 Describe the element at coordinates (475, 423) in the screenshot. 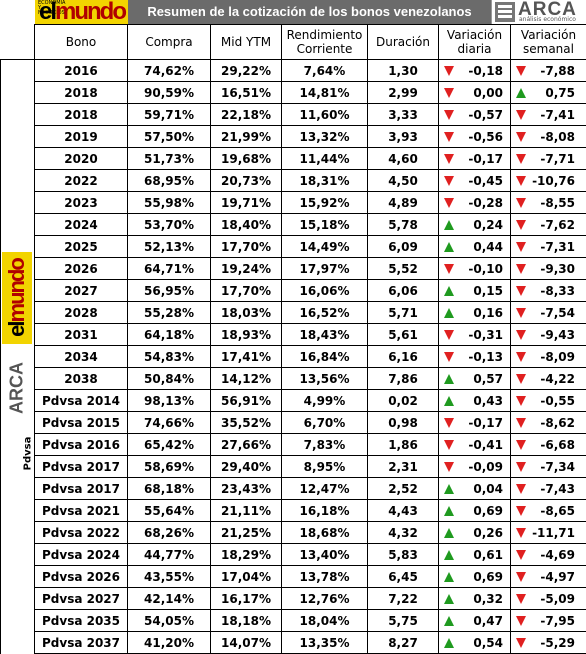

I see `variacion-diaria-cell: -0,17` at that location.